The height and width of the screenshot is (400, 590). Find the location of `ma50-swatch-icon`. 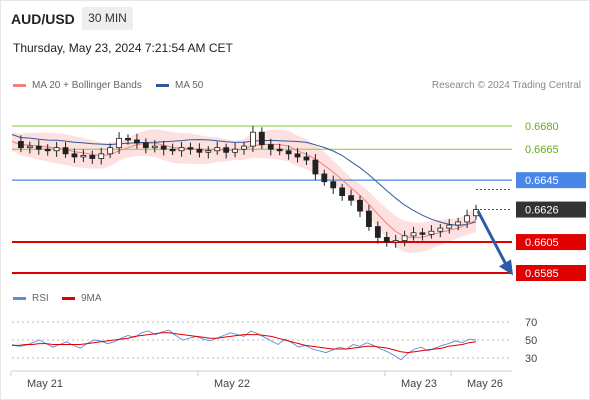

ma50-swatch-icon is located at coordinates (162, 85).